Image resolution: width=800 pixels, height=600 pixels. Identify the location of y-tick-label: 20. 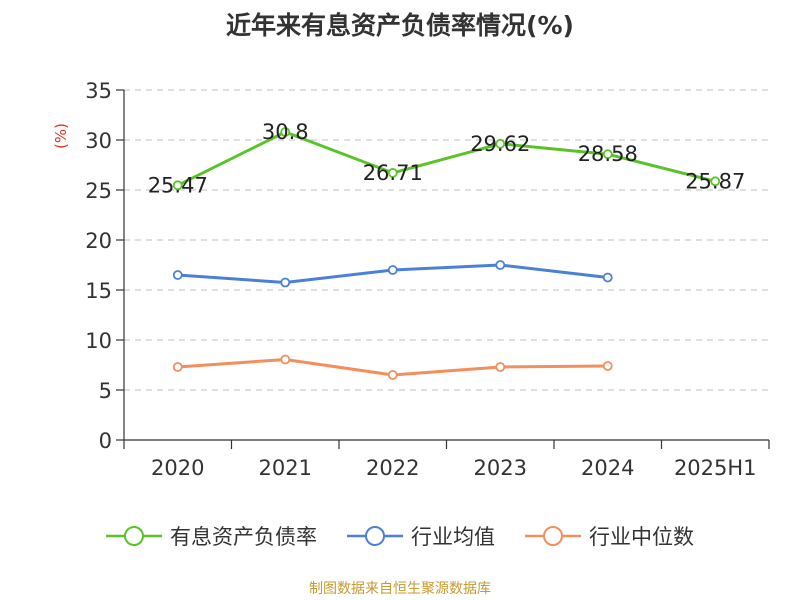
(98, 241).